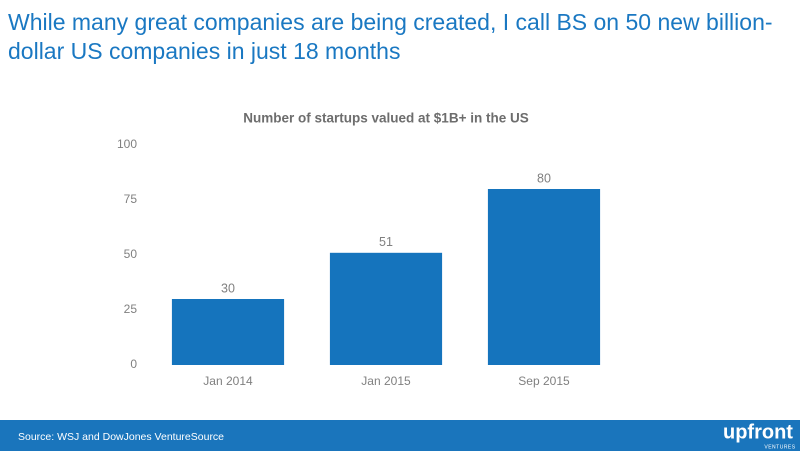 This screenshot has width=800, height=451. Describe the element at coordinates (228, 381) in the screenshot. I see `x-tick-label: Jan 2014` at that location.